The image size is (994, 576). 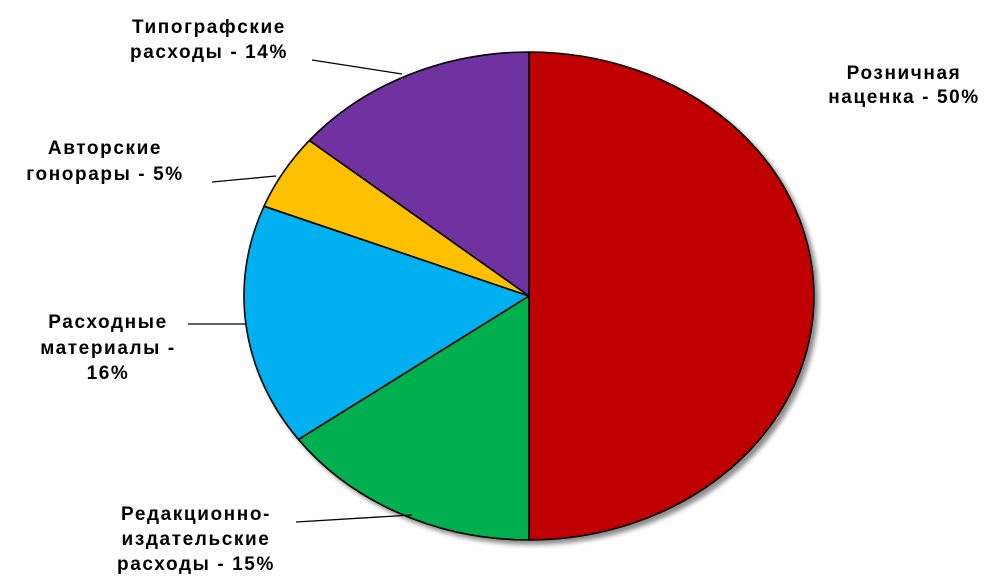 I want to click on slice-label-editorial-costs: Редакционно- издательские расходы - 15%, so click(x=196, y=539).